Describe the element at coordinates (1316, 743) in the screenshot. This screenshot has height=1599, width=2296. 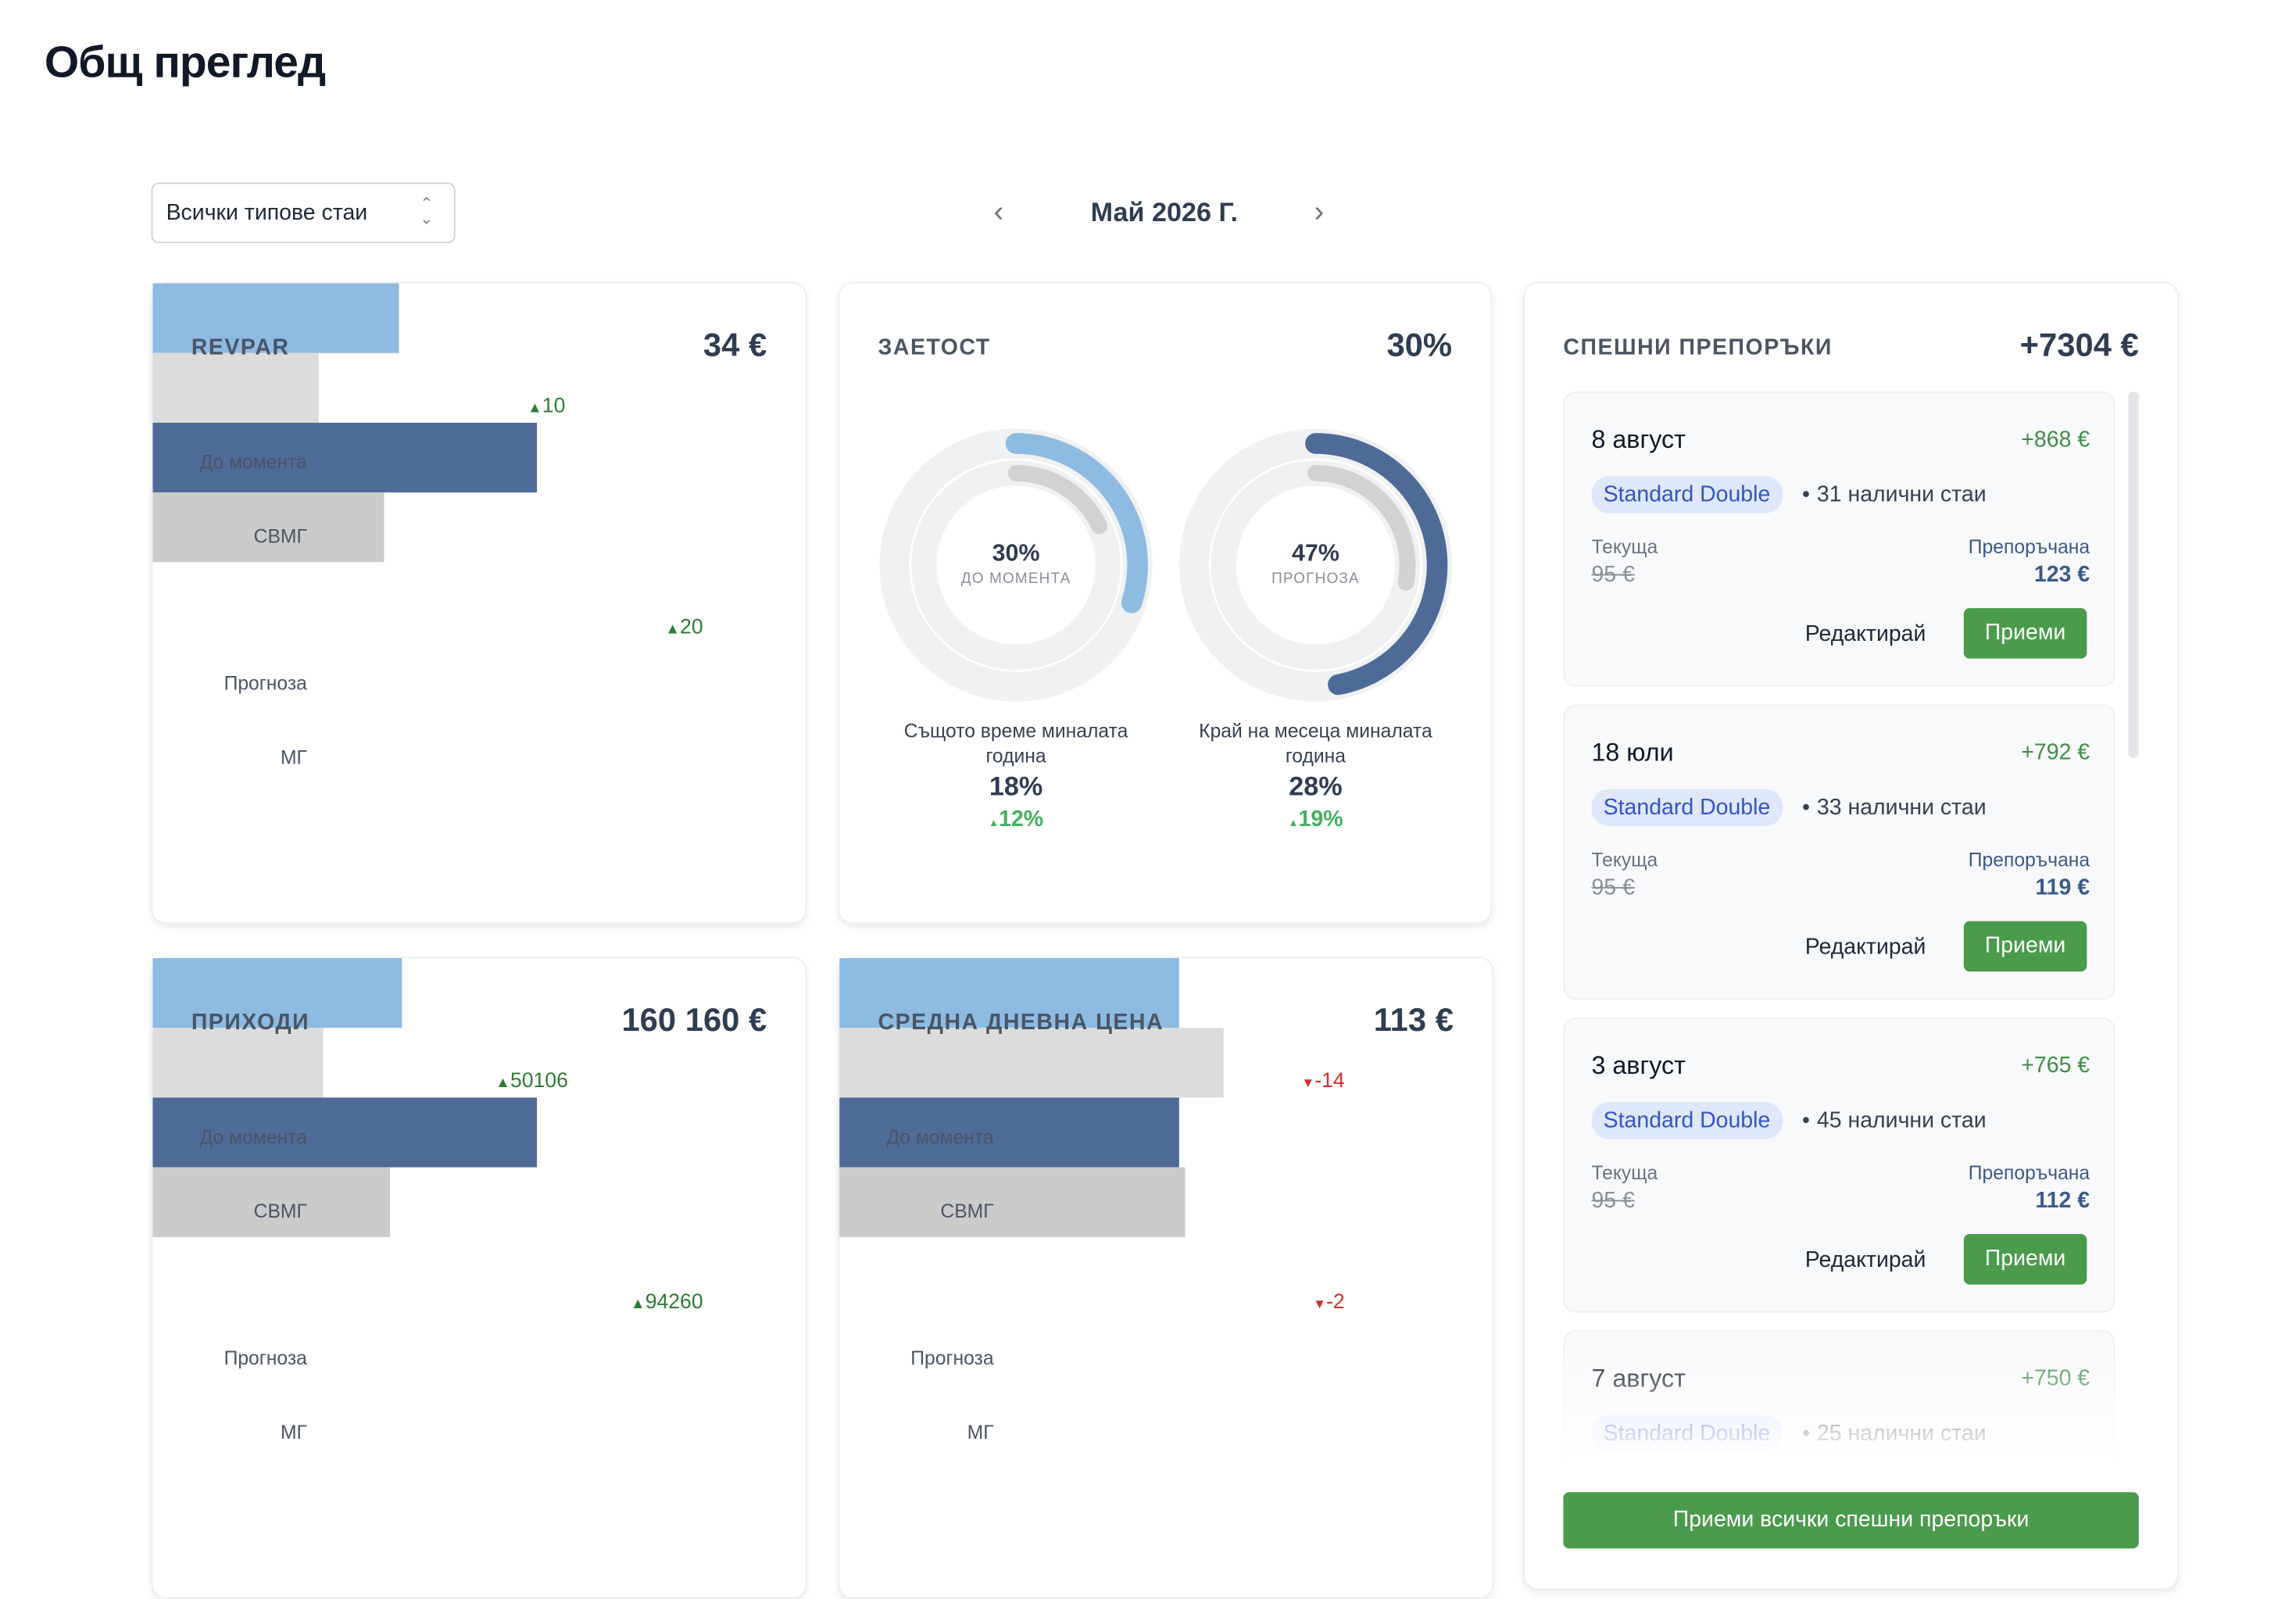
I see `compare-caption: Край на месеца миналата година` at that location.